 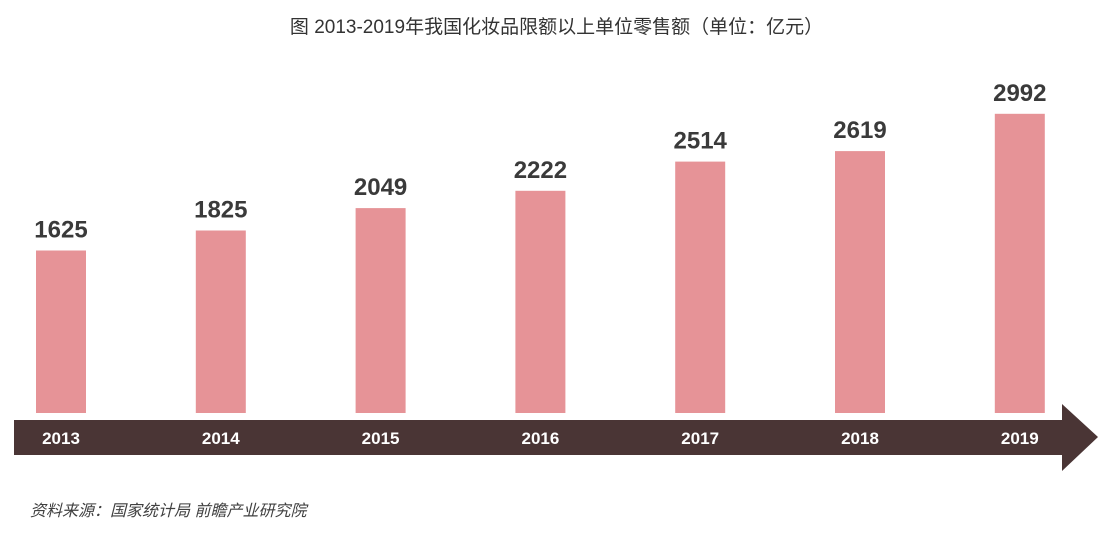 I want to click on bar-2019, so click(x=1019, y=263).